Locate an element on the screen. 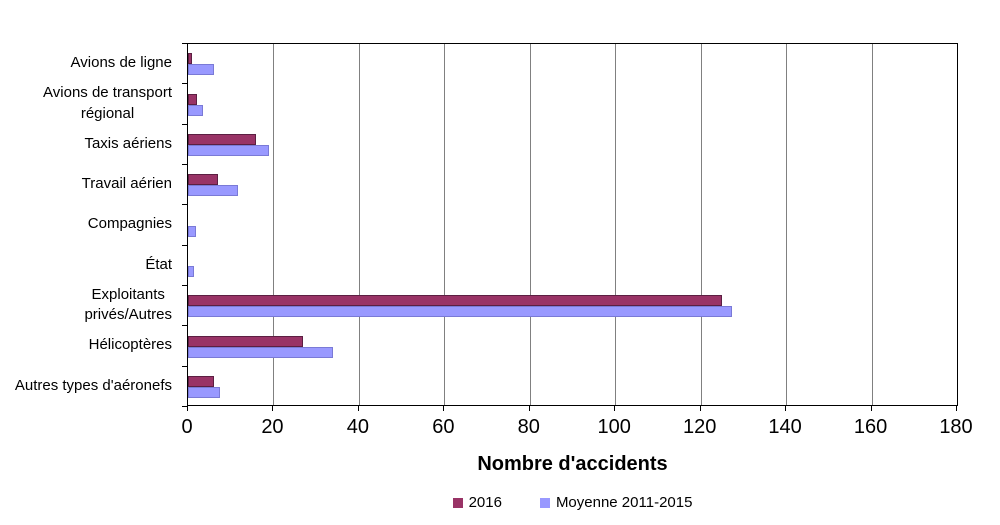 Image resolution: width=1000 pixels, height=525 pixels. category-label-taxis-aeriens: Taxis aériens is located at coordinates (128, 143).